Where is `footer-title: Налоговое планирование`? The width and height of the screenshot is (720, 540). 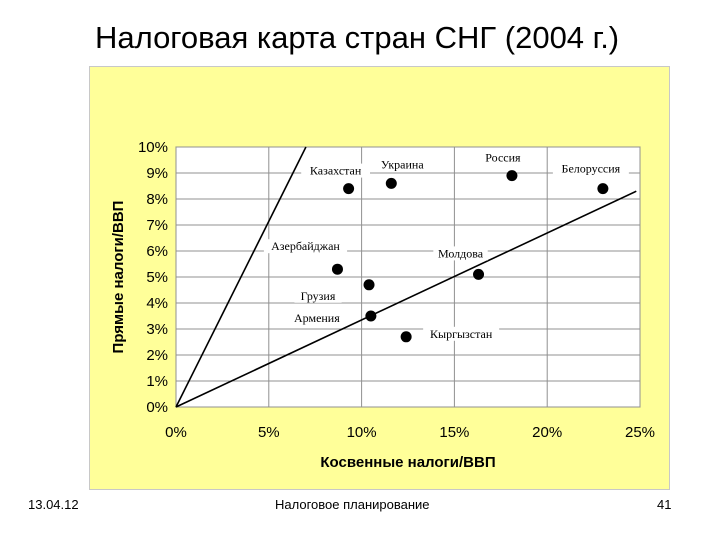
footer-title: Налоговое планирование is located at coordinates (352, 504).